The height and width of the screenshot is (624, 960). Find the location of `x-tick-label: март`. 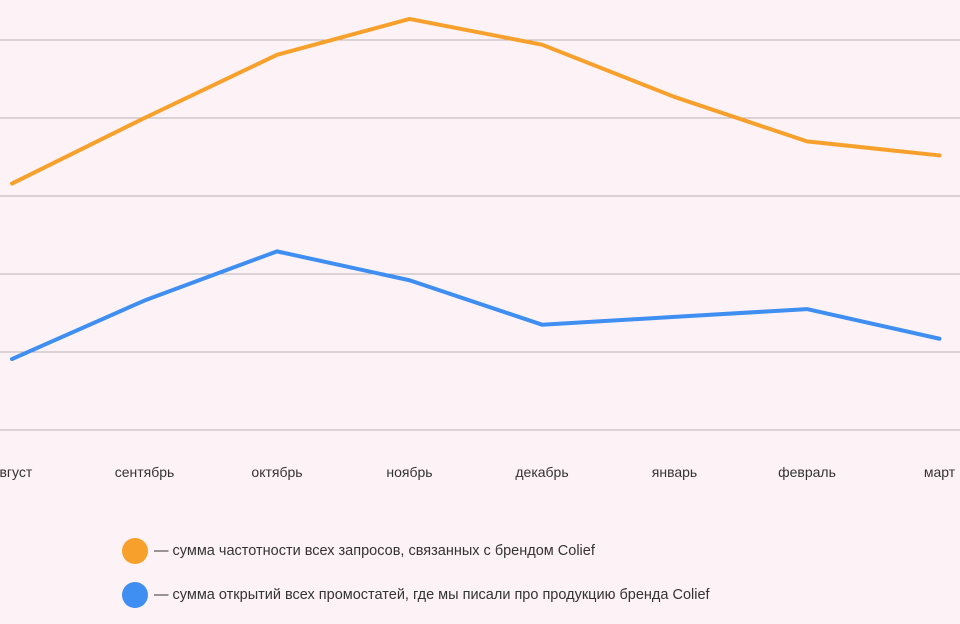

x-tick-label: март is located at coordinates (940, 472).